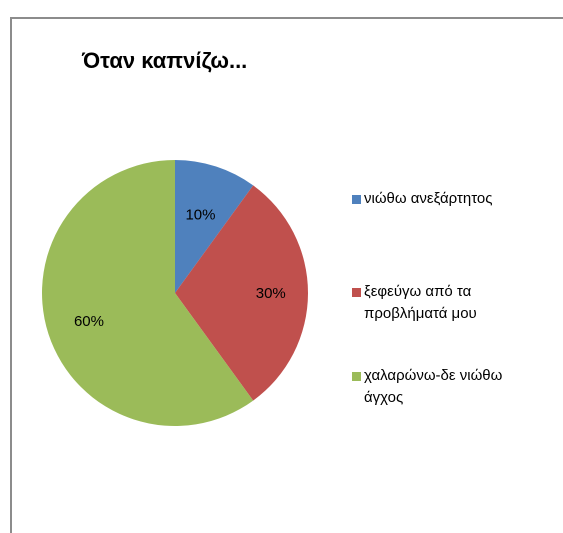  Describe the element at coordinates (420, 302) in the screenshot. I see `legend-label-2: ξεφεύγω από τα προβλήματά μου` at that location.